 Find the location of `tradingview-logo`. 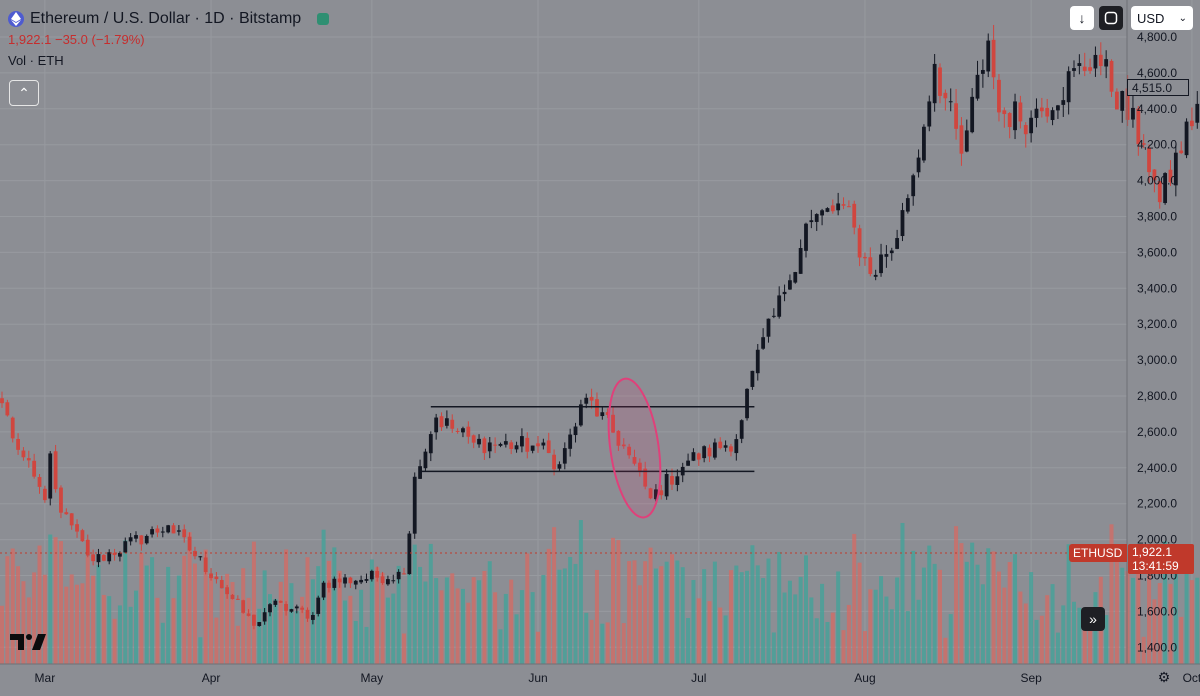

tradingview-logo is located at coordinates (28, 642).